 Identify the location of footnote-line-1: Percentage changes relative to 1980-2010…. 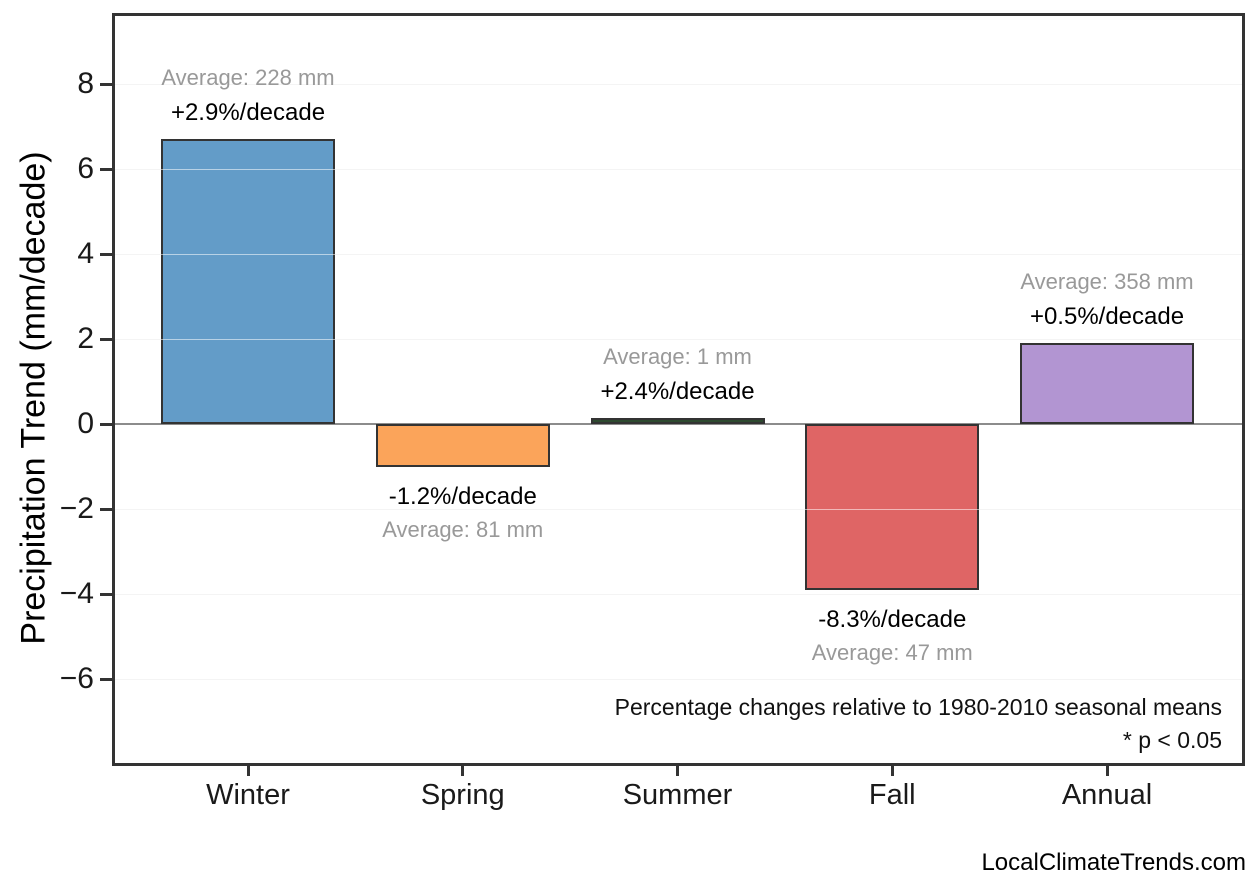
(918, 707).